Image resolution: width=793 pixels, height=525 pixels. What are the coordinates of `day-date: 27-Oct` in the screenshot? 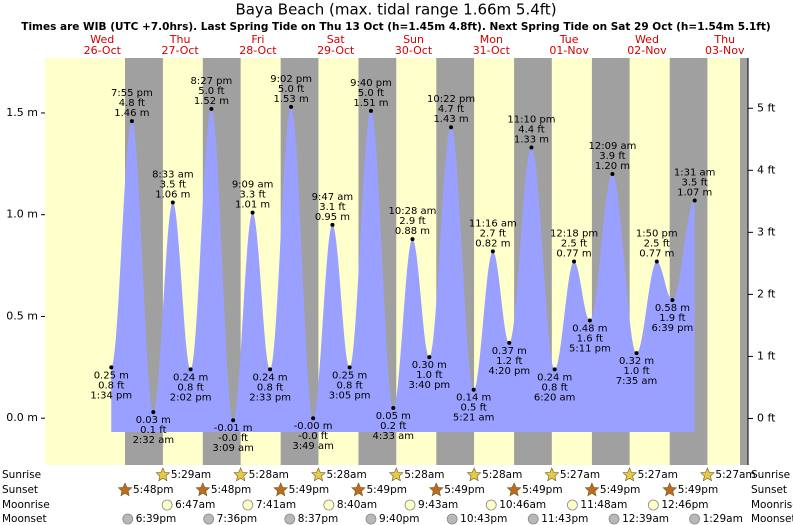 It's located at (180, 50).